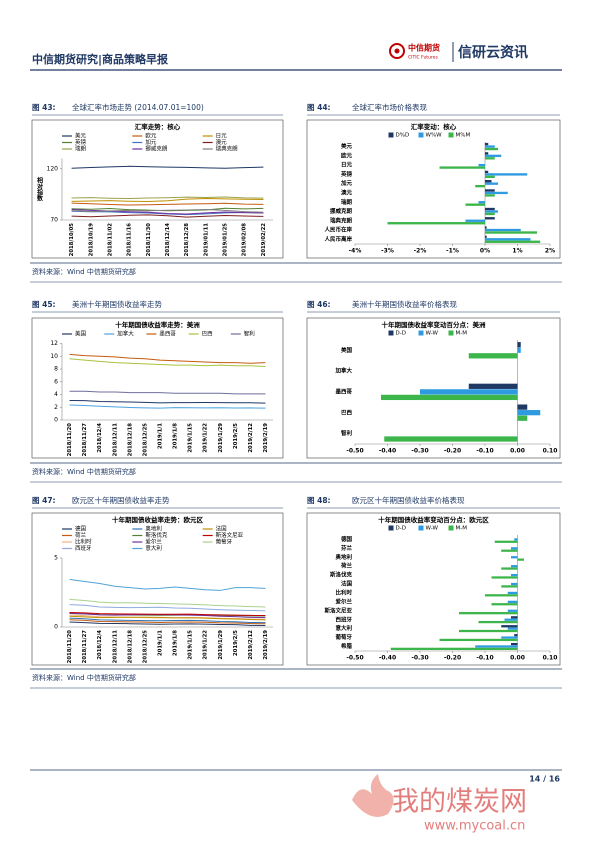  Describe the element at coordinates (387, 251) in the screenshot. I see `x-tick-label: -3%` at that location.